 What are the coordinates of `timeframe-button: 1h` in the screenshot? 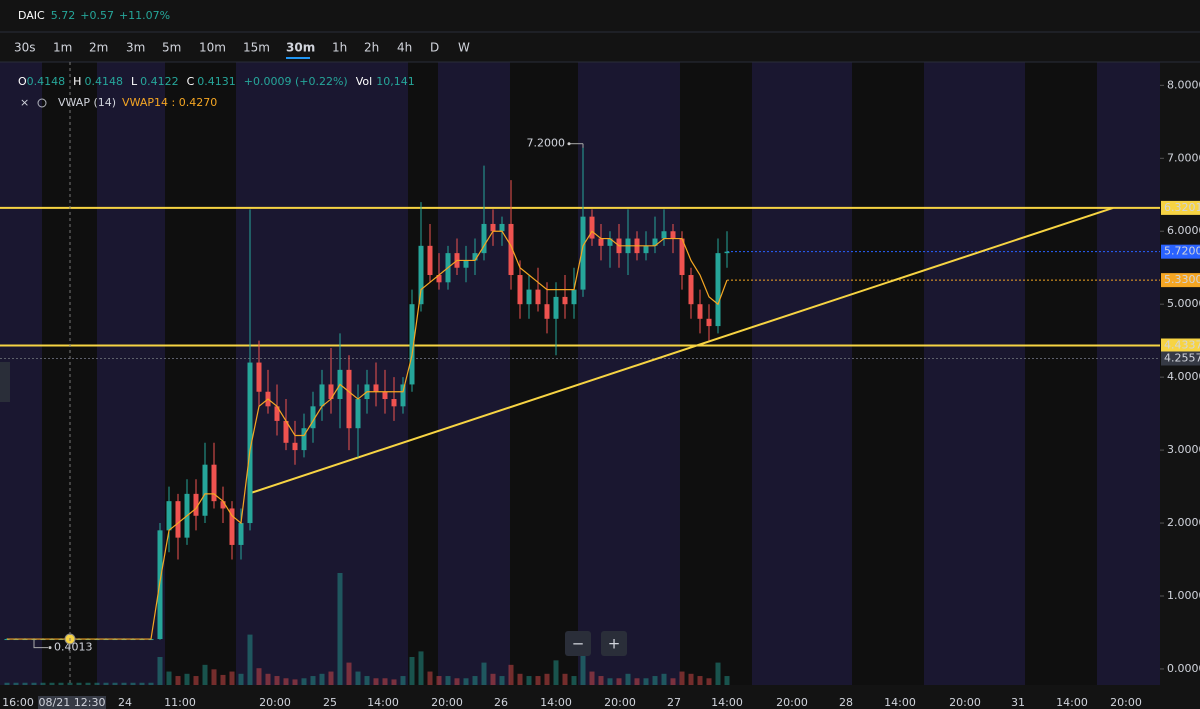 It's located at (339, 48).